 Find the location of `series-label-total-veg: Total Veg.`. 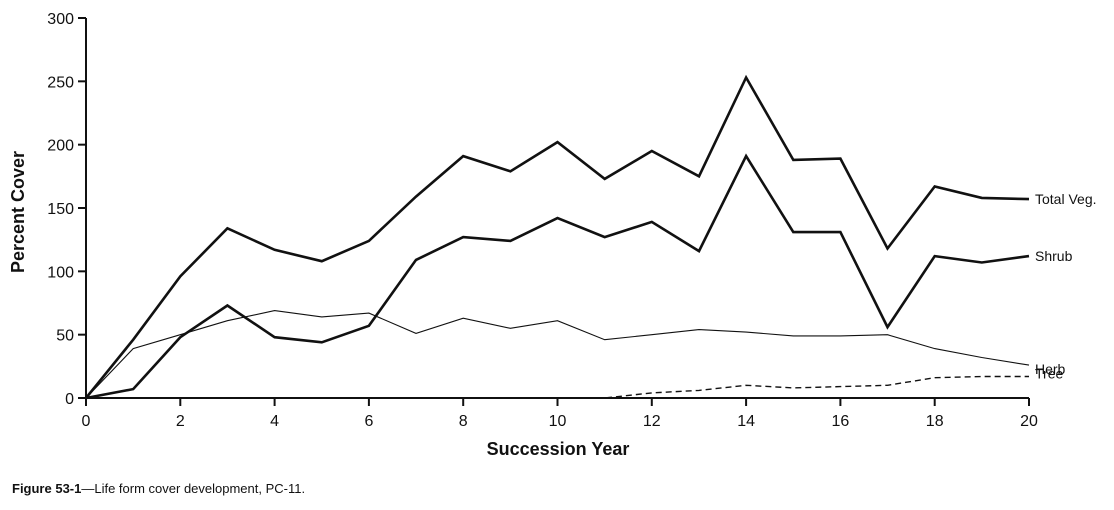

series-label-total-veg: Total Veg. is located at coordinates (1066, 199).